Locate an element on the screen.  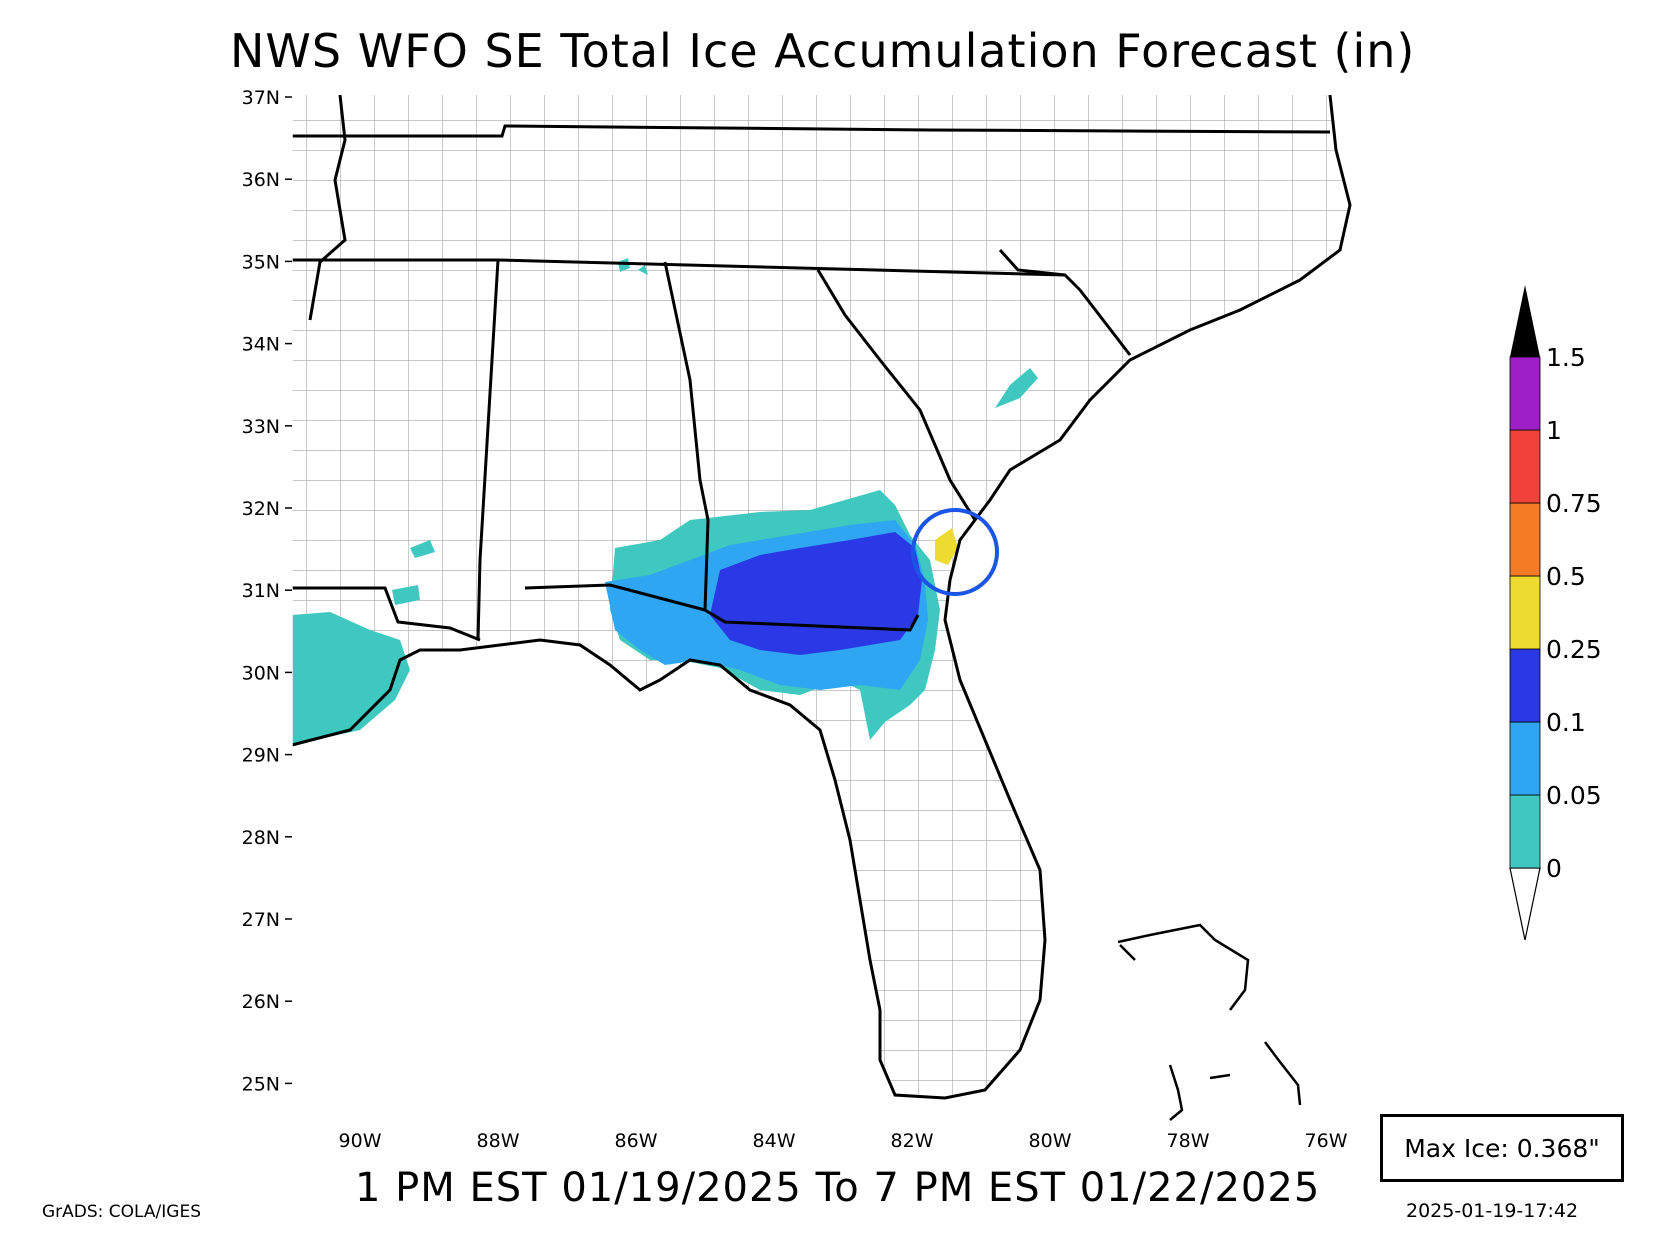
max-ice-box: Max Ice: 0.368" is located at coordinates (1502, 1148).